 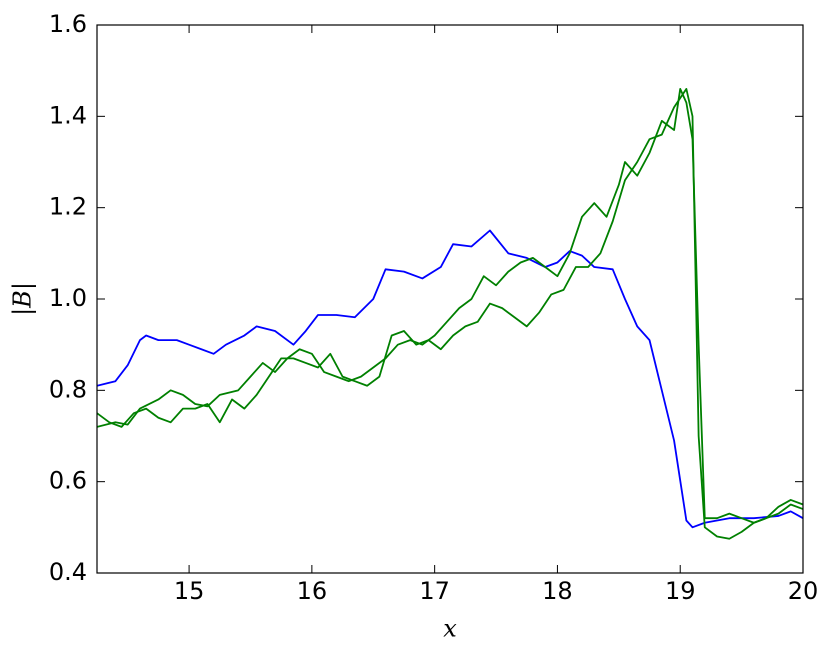 What do you see at coordinates (434, 591) in the screenshot?
I see `x-tick-label: 17` at bounding box center [434, 591].